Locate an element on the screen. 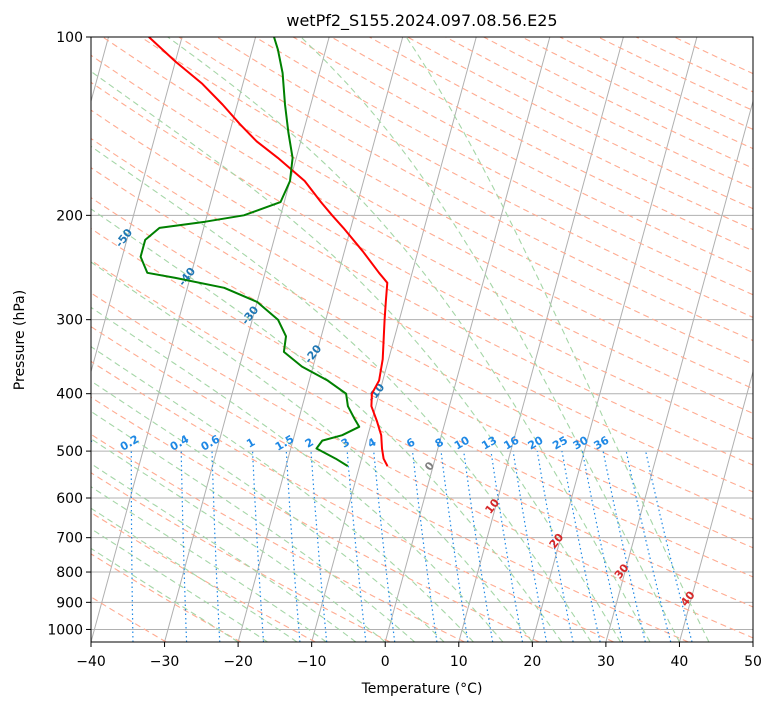 The height and width of the screenshot is (708, 775). x-tick-label: −20 is located at coordinates (238, 662).